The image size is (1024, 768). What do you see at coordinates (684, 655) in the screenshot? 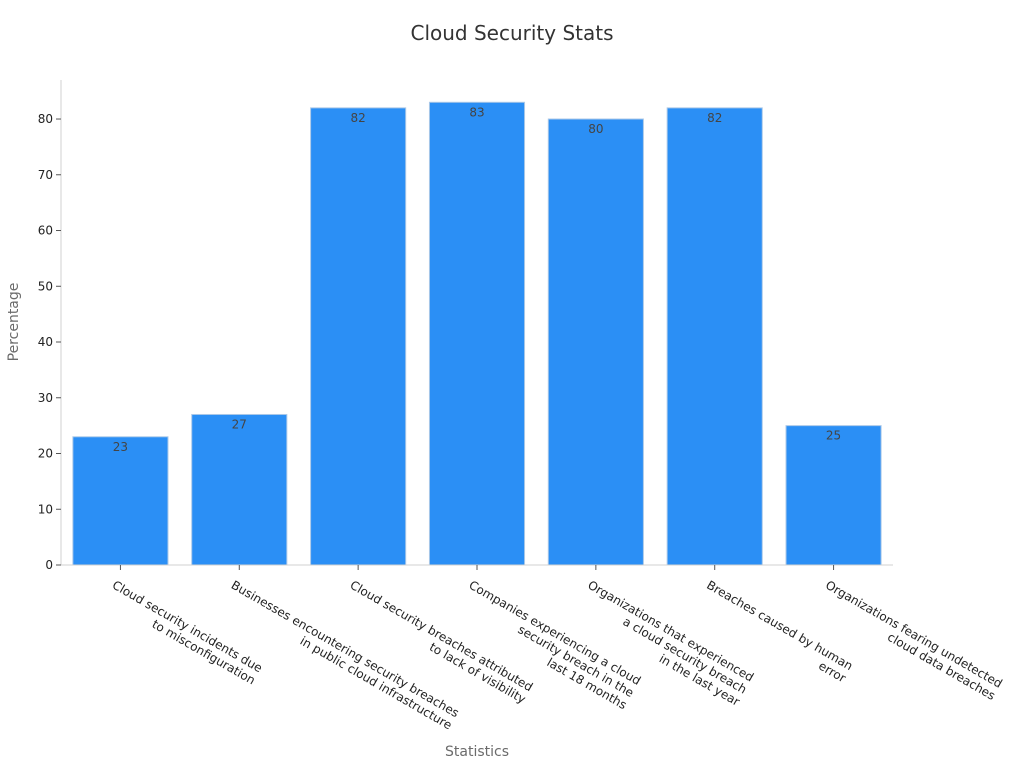
I see `x-tick-label-line: a cloud security breach` at bounding box center [684, 655].